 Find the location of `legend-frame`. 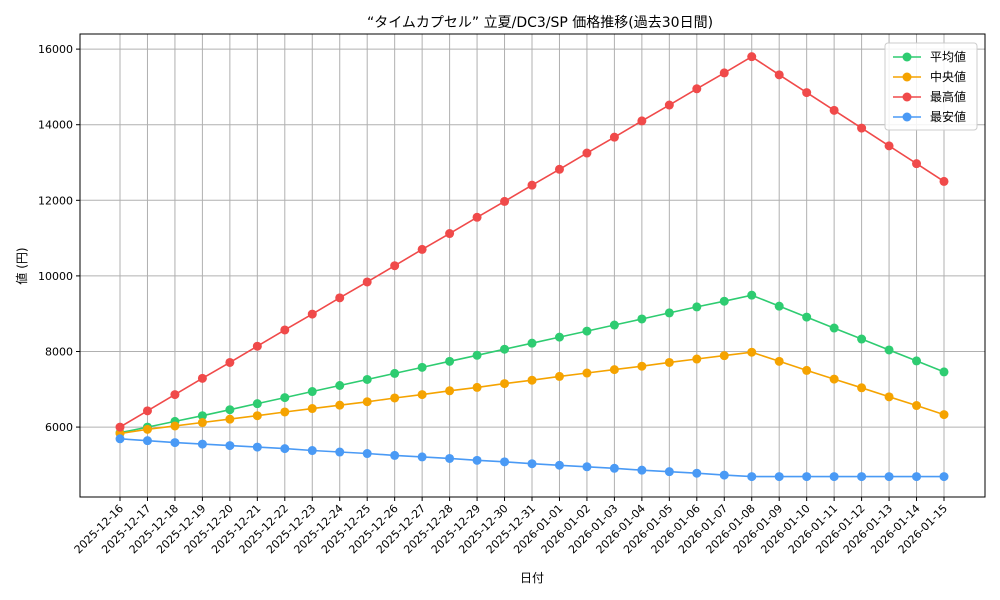

legend-frame is located at coordinates (931, 86).